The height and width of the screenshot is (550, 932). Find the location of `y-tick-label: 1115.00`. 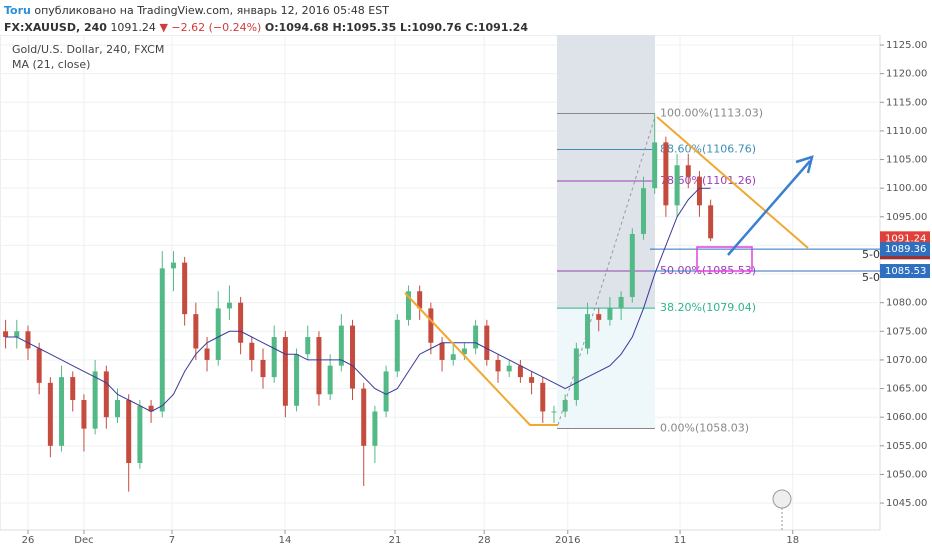

y-tick-label: 1115.00 is located at coordinates (906, 102).